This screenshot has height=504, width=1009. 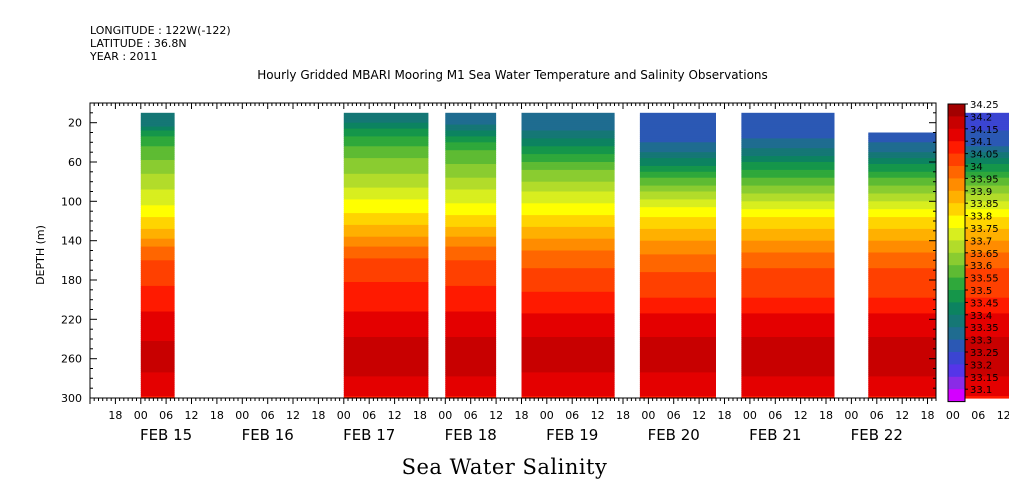 What do you see at coordinates (242, 415) in the screenshot?
I see `x-tick-label: 00` at bounding box center [242, 415].